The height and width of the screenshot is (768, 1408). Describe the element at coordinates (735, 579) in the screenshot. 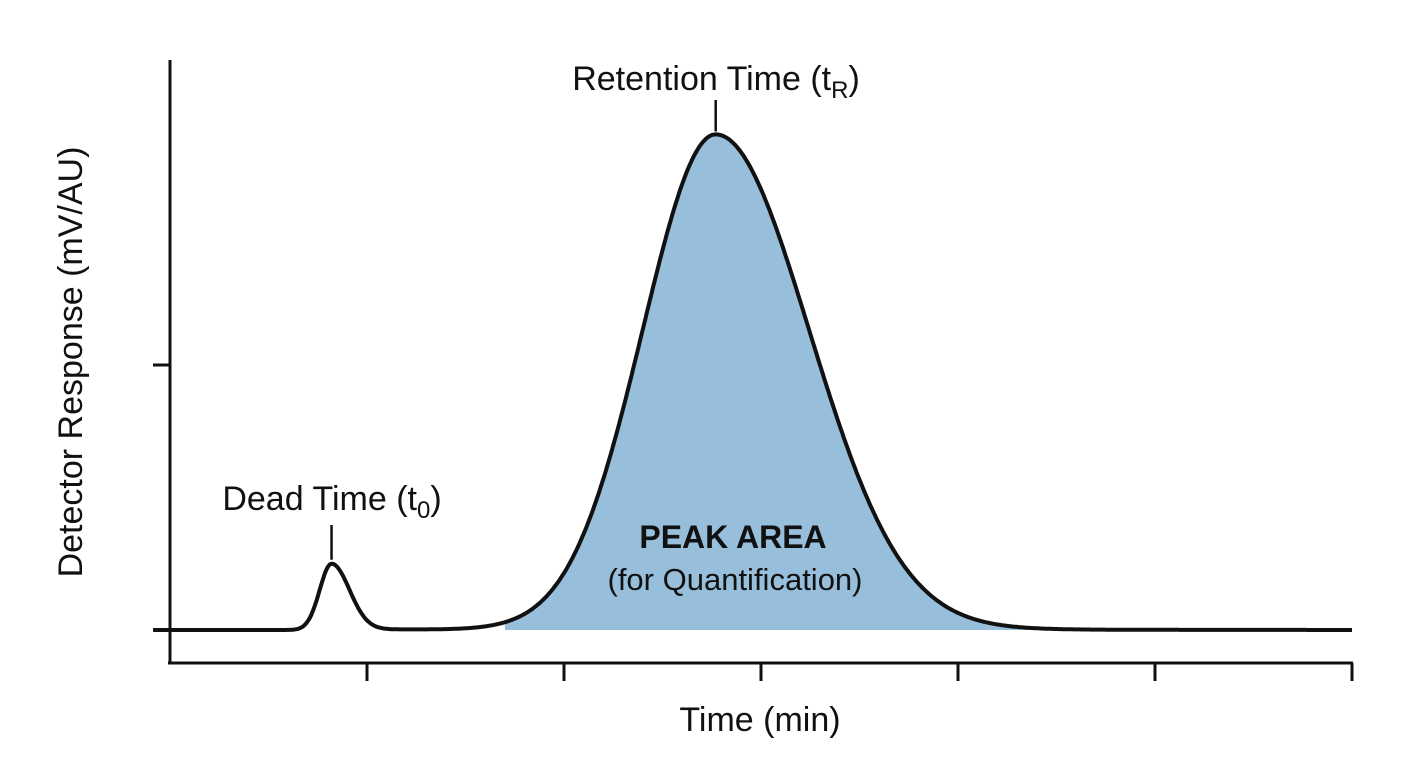

I see `peak-area-subtitle: (for Quantification)` at that location.